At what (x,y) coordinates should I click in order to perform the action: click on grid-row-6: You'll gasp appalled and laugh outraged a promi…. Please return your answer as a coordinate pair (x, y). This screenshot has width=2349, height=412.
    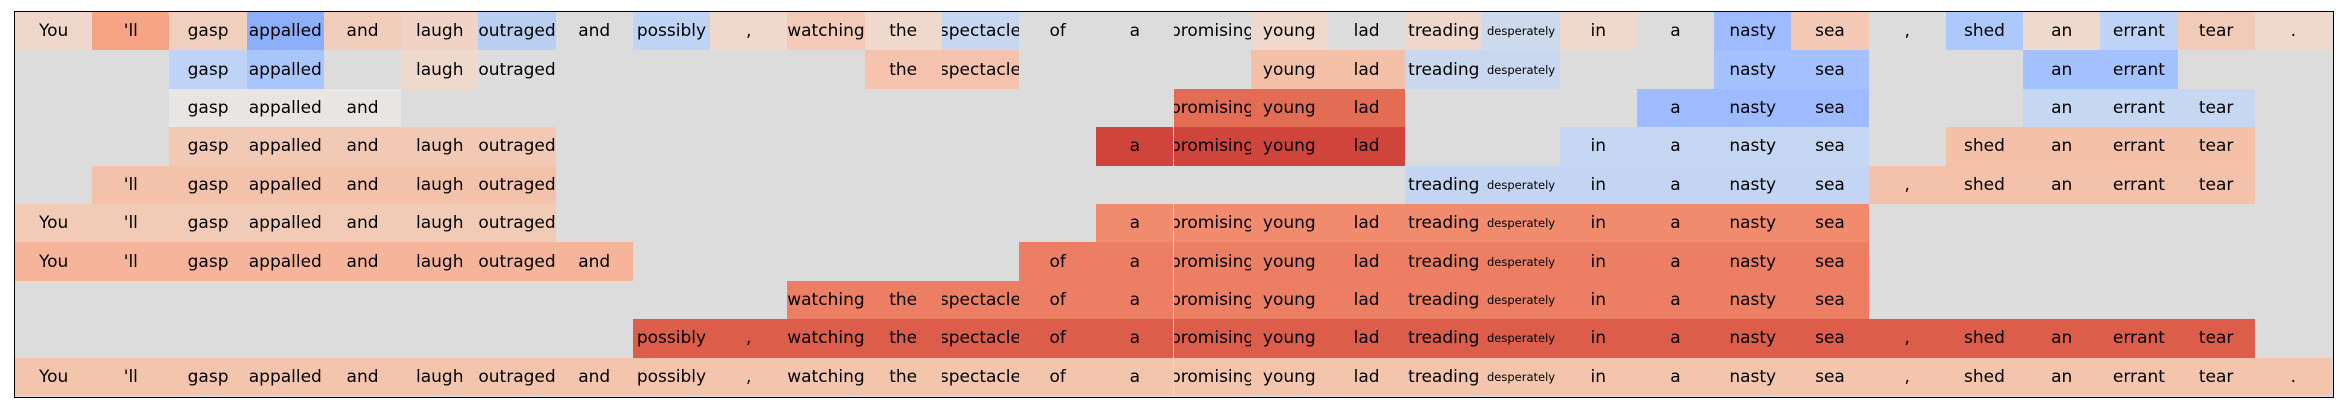
    Looking at the image, I should click on (1174, 223).